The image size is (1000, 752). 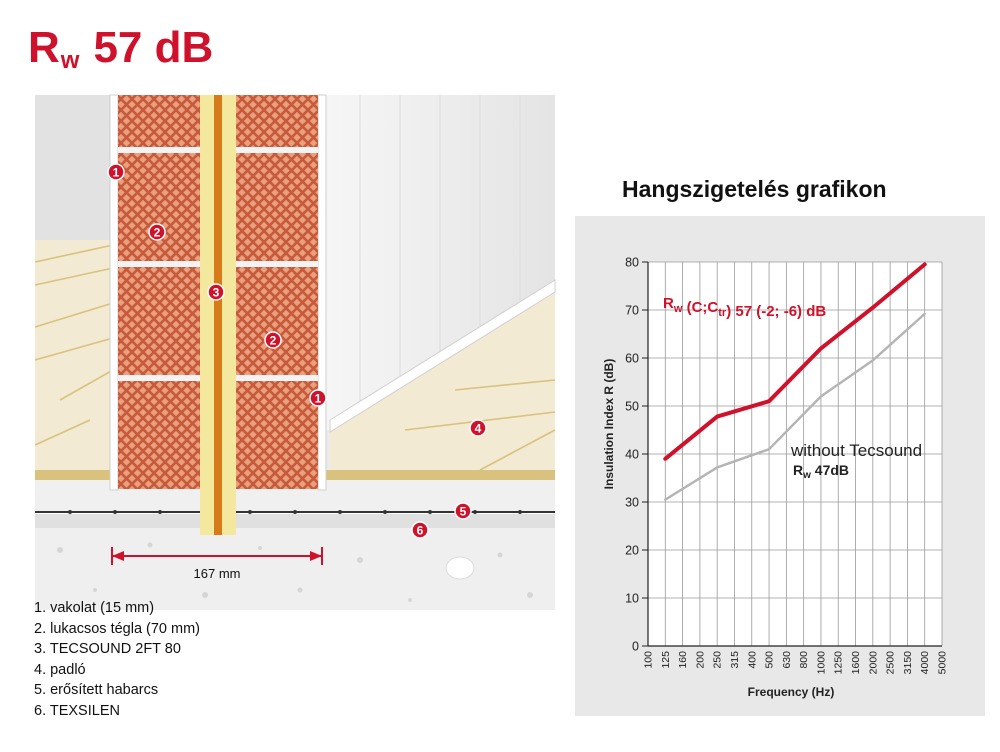 What do you see at coordinates (700, 660) in the screenshot?
I see `x-tick-label: 200` at bounding box center [700, 660].